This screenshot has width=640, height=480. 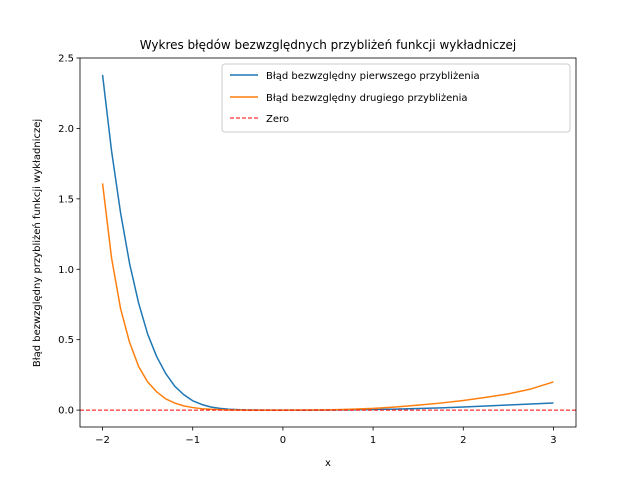 What do you see at coordinates (367, 98) in the screenshot?
I see `legend-label-second: Błąd bezwzględny drugiego przybliżenia` at bounding box center [367, 98].